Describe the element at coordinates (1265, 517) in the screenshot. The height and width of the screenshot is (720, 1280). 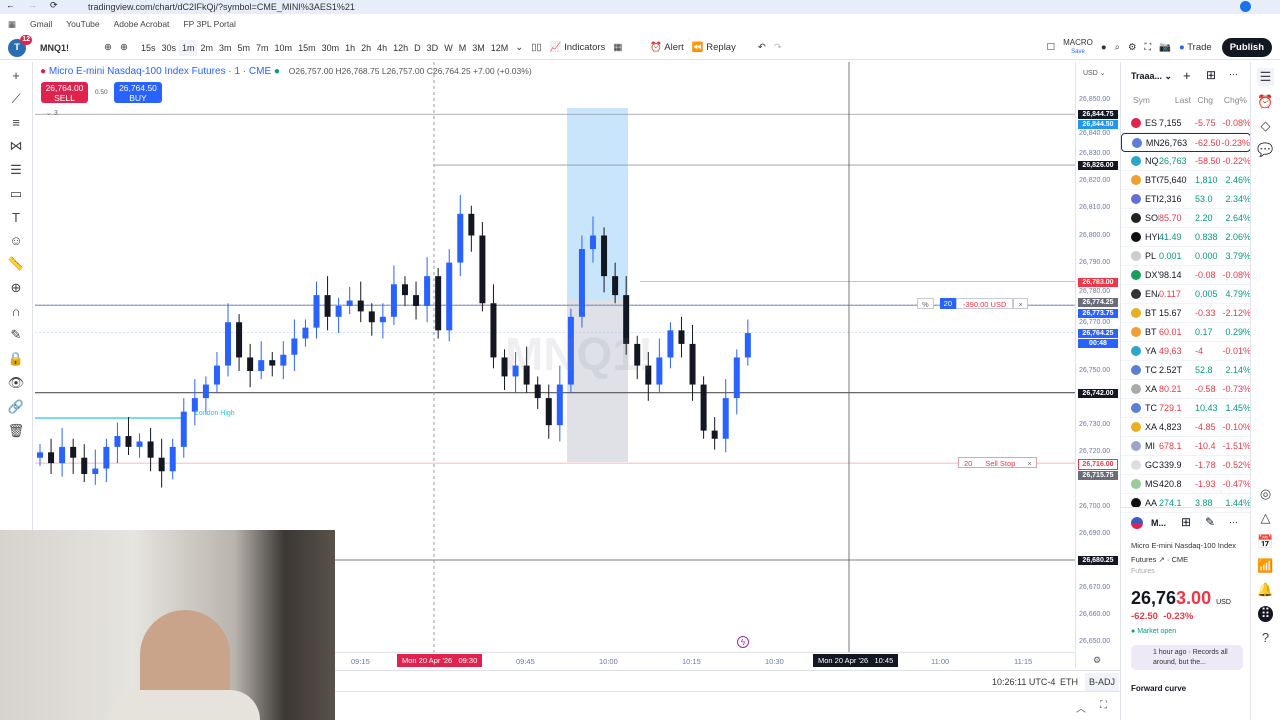
I see `ideas-icon: △` at that location.